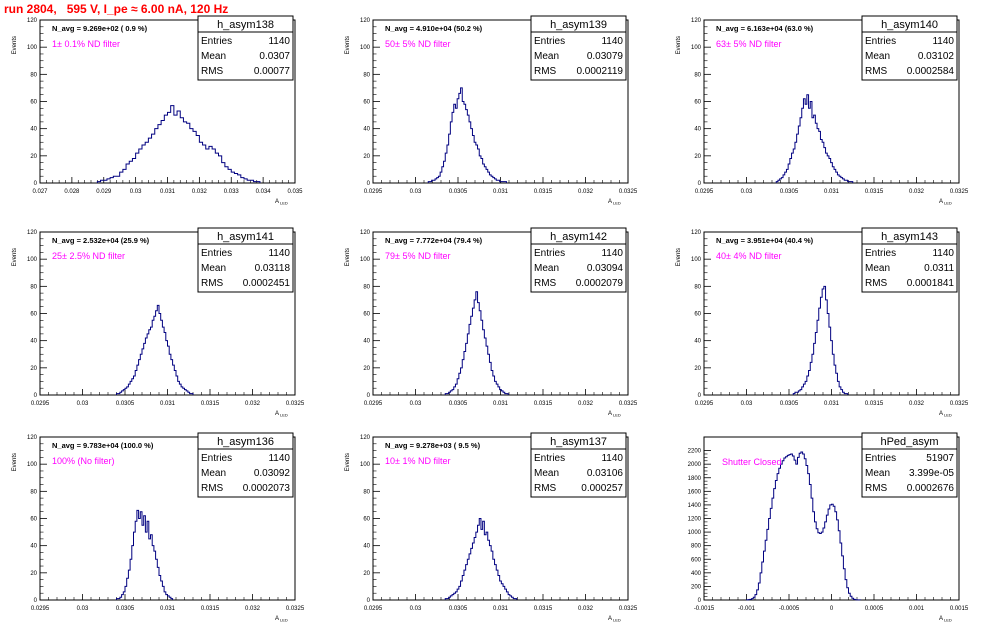 This screenshot has width=996, height=622. What do you see at coordinates (40, 192) in the screenshot?
I see `x-tick-label: 0.027` at bounding box center [40, 192].